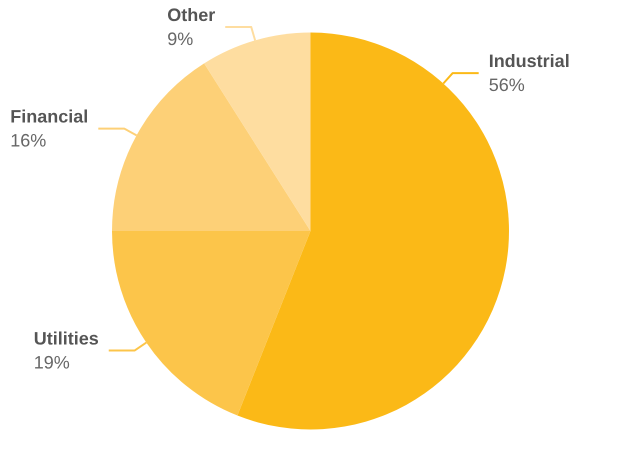 The height and width of the screenshot is (464, 619). Describe the element at coordinates (49, 116) in the screenshot. I see `slice-label: Financial` at that location.